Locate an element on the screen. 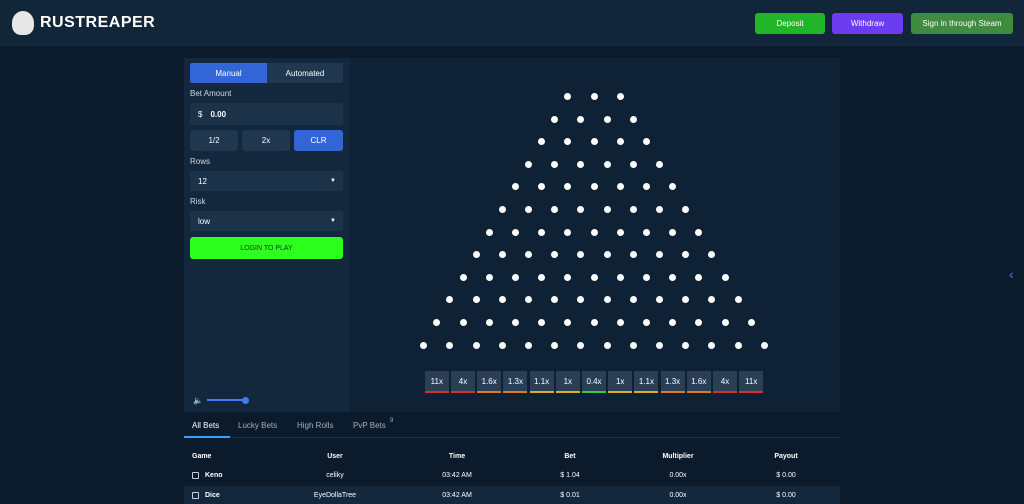  logo is located at coordinates (23, 23).